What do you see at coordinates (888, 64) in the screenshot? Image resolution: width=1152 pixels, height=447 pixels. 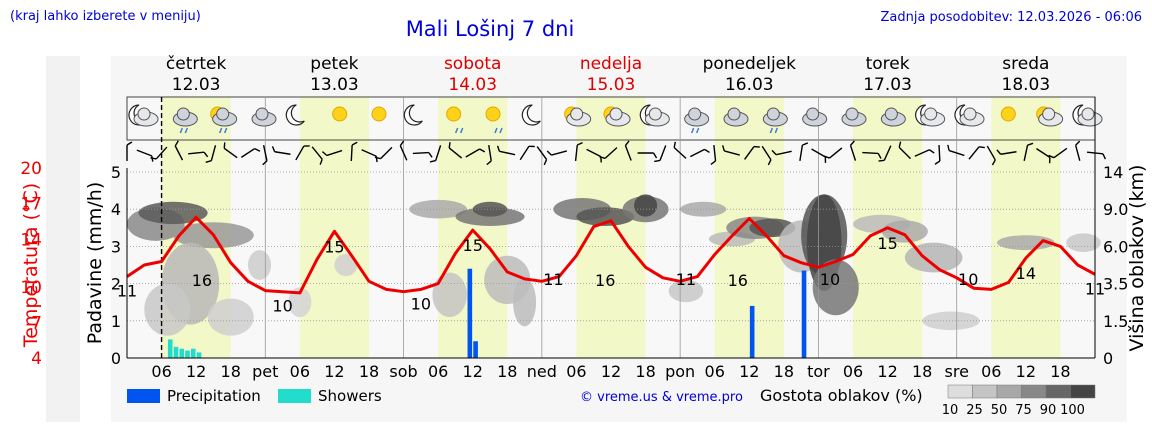 I see `day-name: torek` at bounding box center [888, 64].